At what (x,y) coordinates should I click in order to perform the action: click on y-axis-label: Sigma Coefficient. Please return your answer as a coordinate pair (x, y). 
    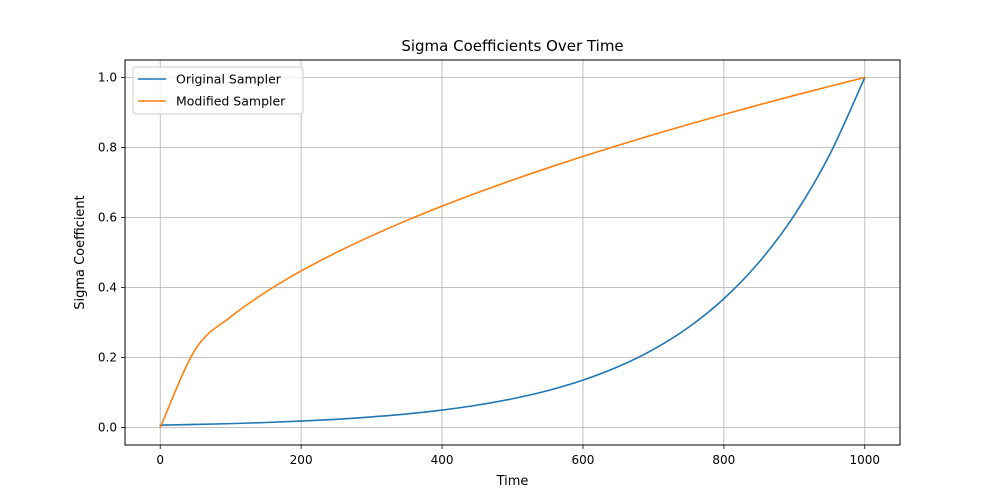
    Looking at the image, I should click on (80, 252).